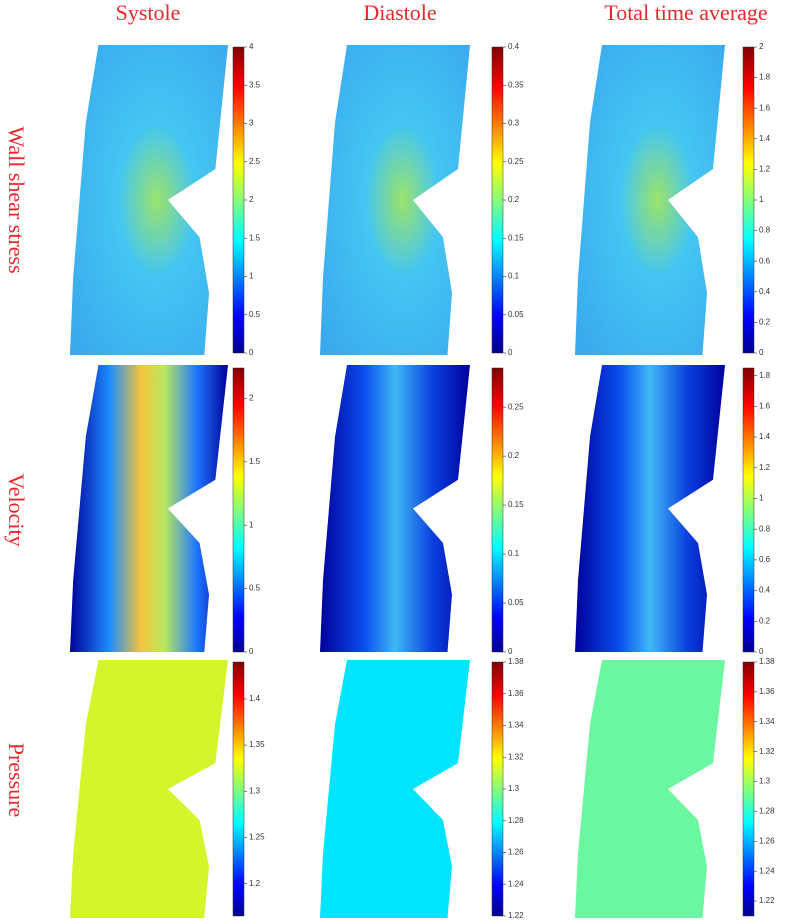 Image resolution: width=787 pixels, height=922 pixels. I want to click on tick-label: 1.35, so click(257, 744).